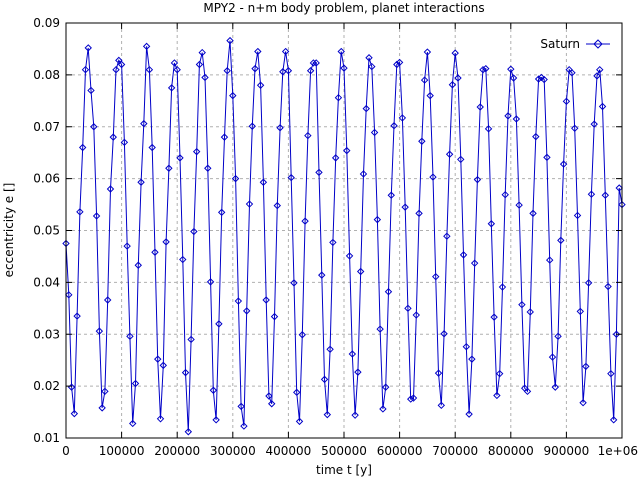 This screenshot has width=640, height=480. I want to click on x-tick-label: 600000, so click(400, 451).